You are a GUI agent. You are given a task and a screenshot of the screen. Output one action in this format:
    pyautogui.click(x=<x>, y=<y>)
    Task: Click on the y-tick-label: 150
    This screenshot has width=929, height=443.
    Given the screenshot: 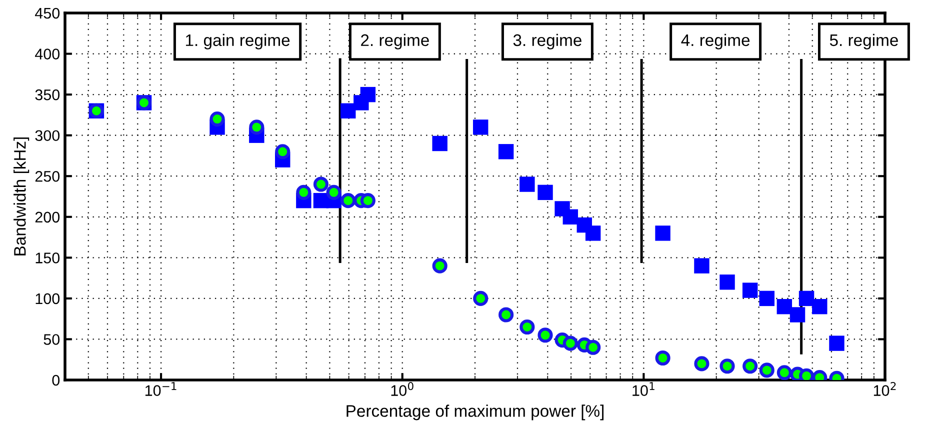 What is the action you would take?
    pyautogui.click(x=48, y=258)
    